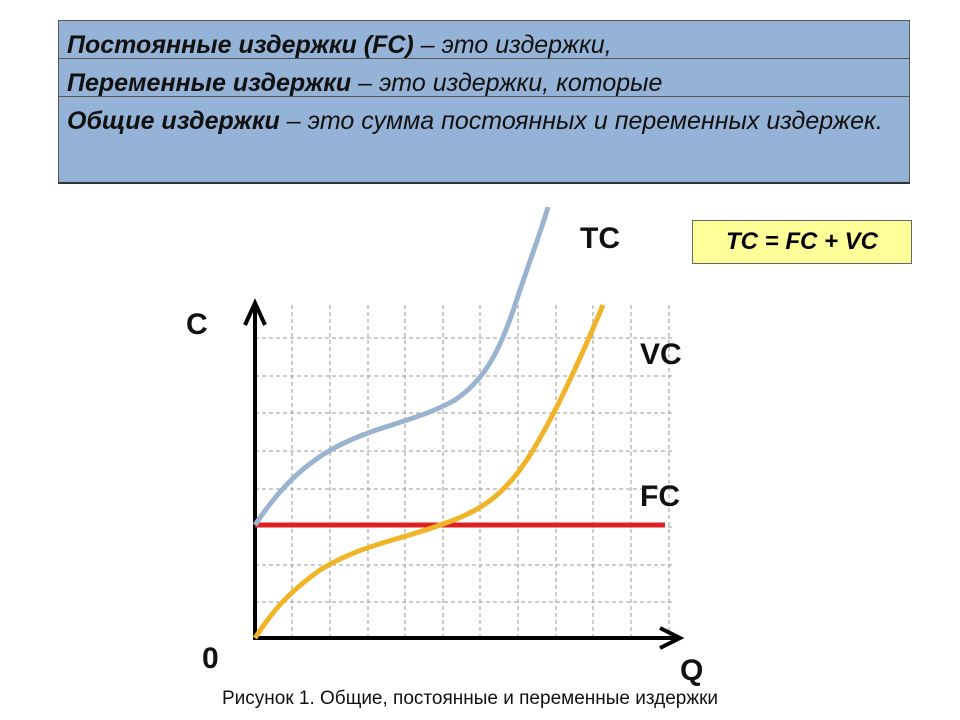 The width and height of the screenshot is (960, 720). I want to click on origin-label: 0, so click(210, 658).